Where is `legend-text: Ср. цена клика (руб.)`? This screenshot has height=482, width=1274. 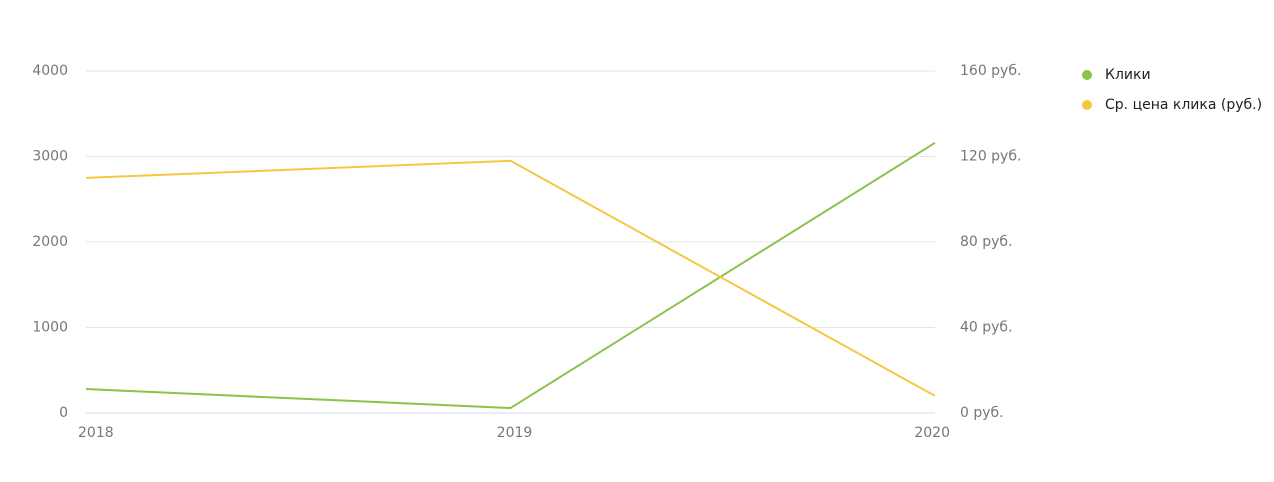 legend-text: Ср. цена клика (руб.) is located at coordinates (1183, 105).